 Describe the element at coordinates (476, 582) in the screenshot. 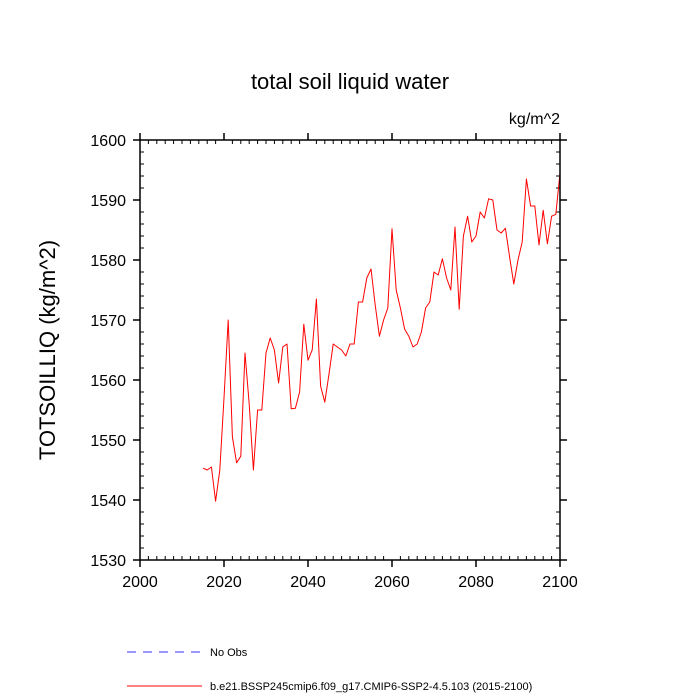

I see `x-tick-label: 2080` at that location.